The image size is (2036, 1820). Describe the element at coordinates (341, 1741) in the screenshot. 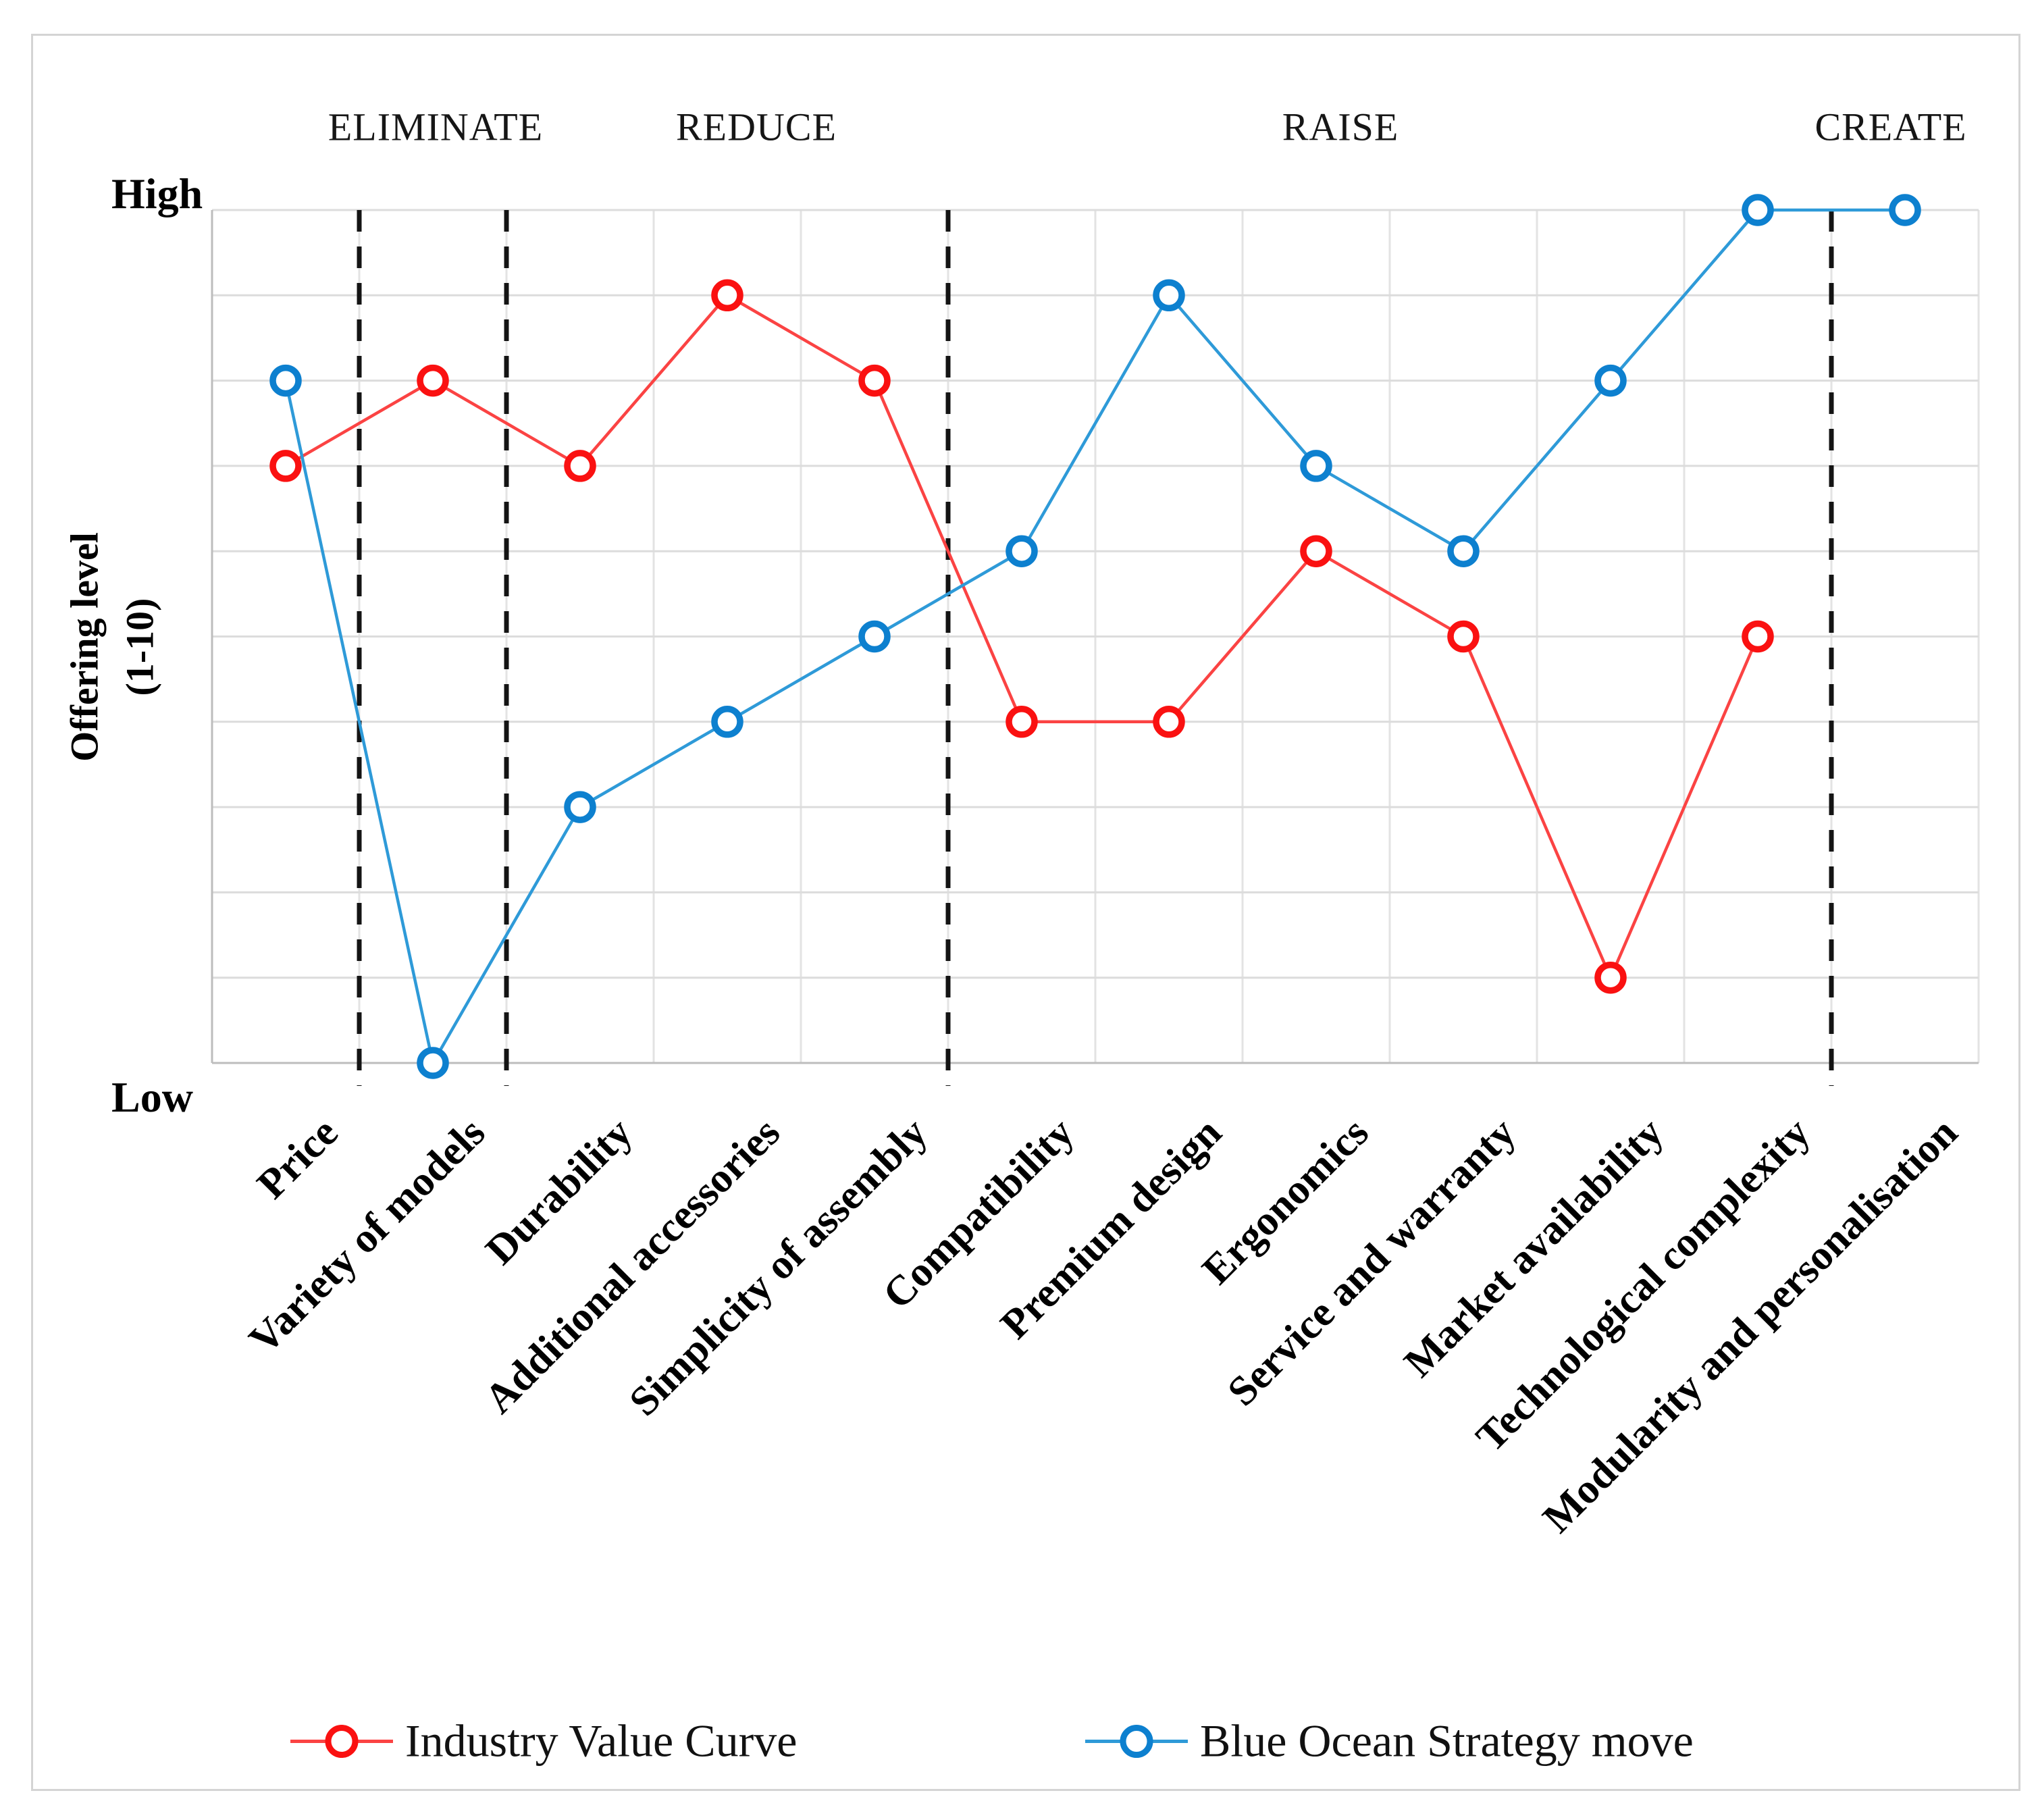

I see `legend-marker-industry-icon` at that location.